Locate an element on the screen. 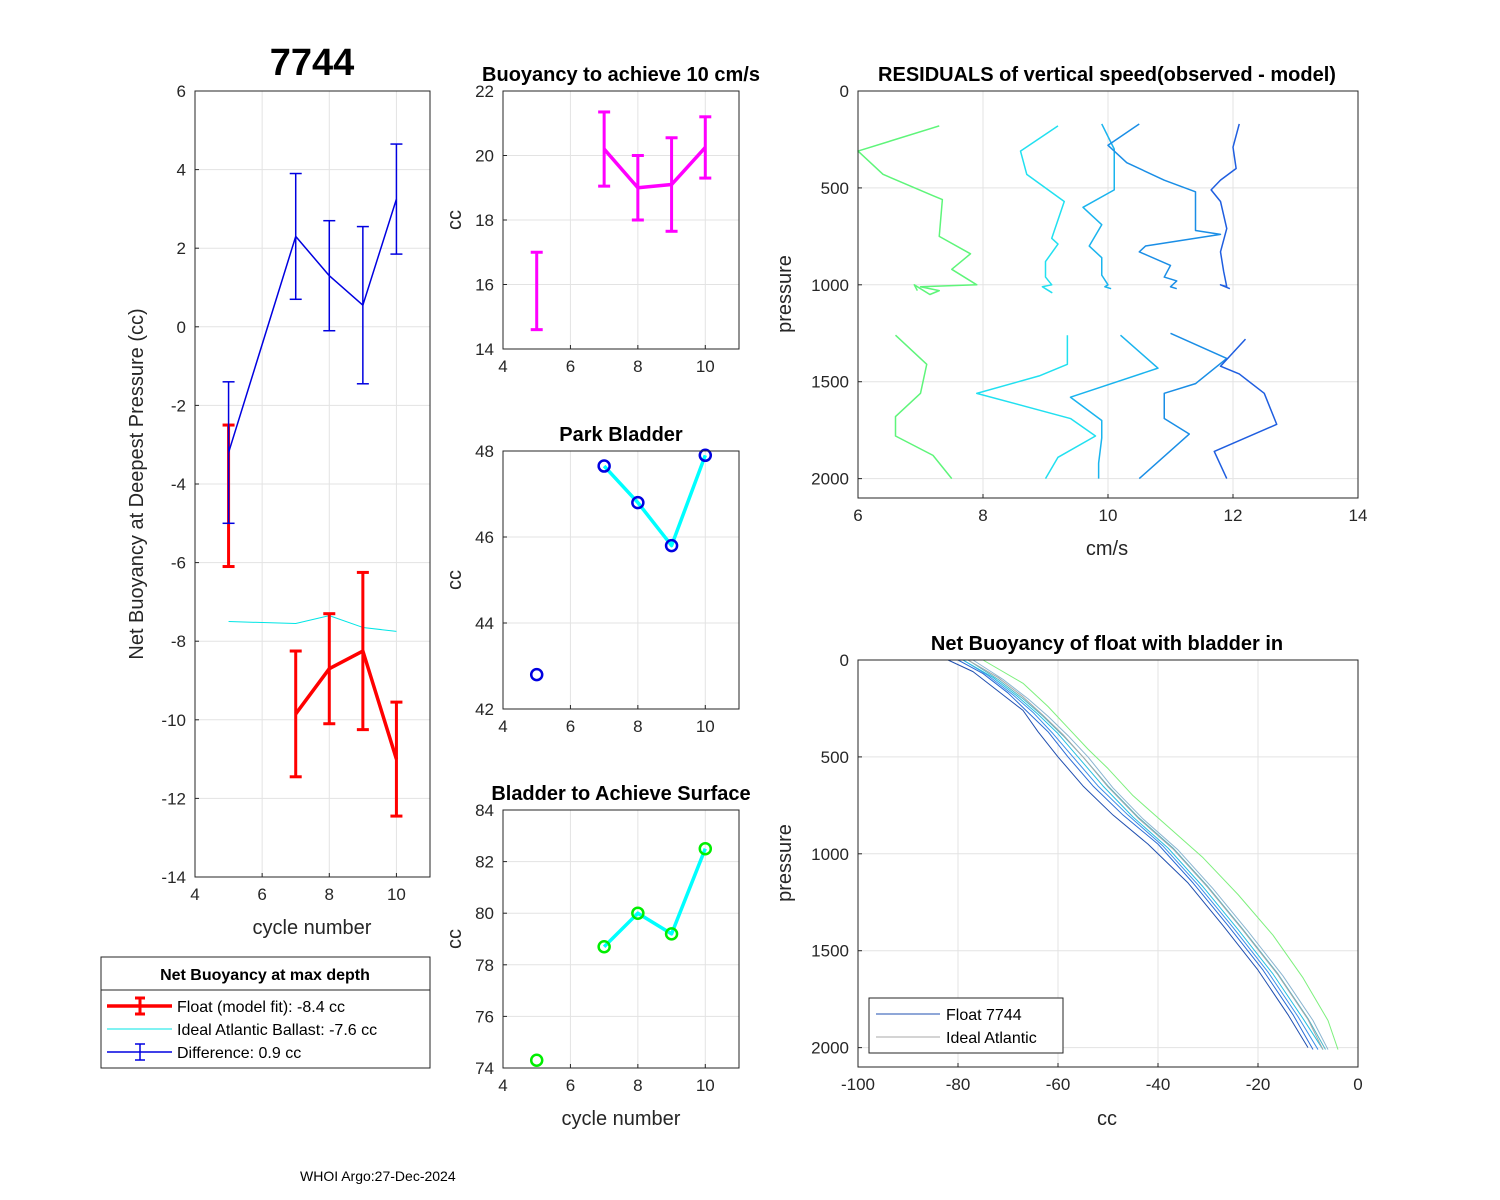 The width and height of the screenshot is (1500, 1200). residuals-ytick-label: 500 is located at coordinates (835, 188).